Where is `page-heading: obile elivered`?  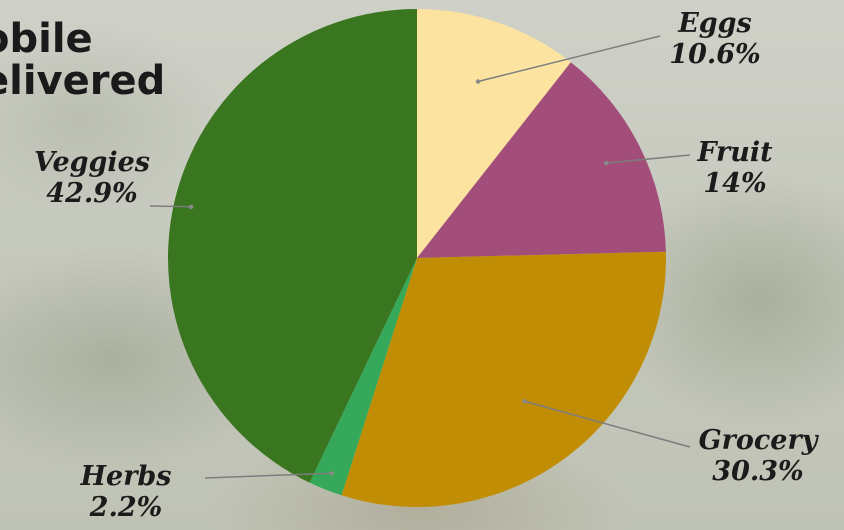
page-heading: obile elivered is located at coordinates (82, 60).